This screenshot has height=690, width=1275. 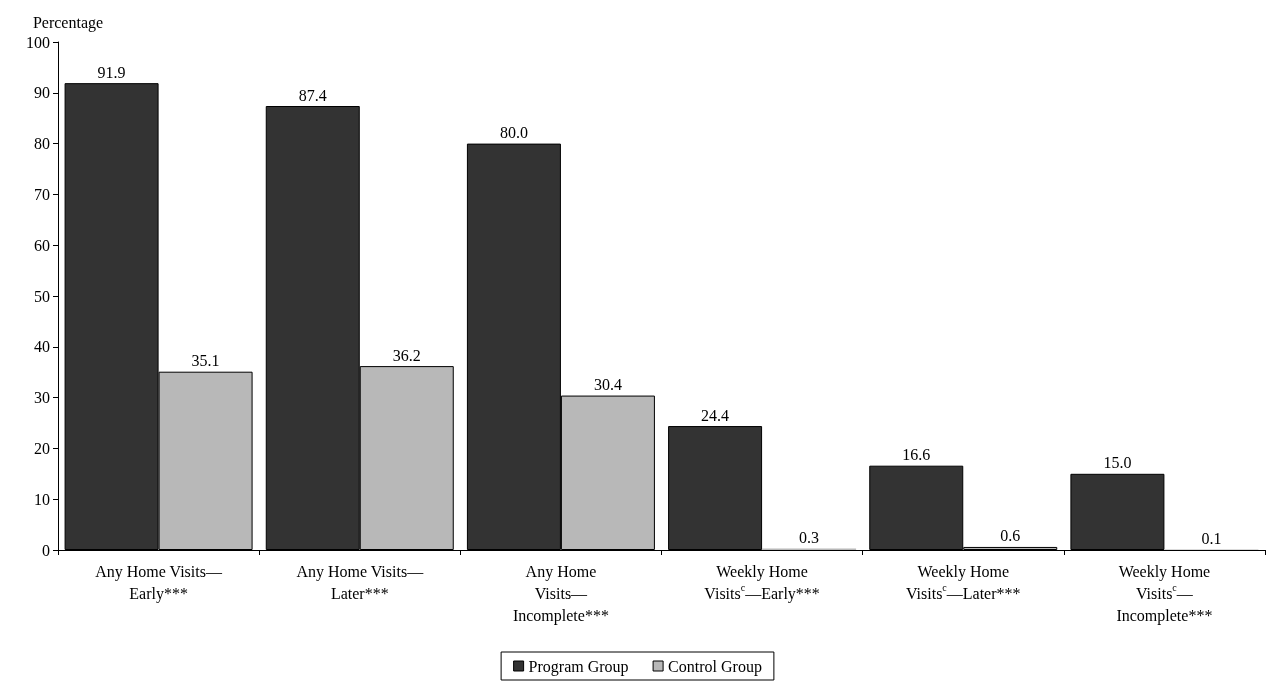 I want to click on data-label: 30.4, so click(x=607, y=385).